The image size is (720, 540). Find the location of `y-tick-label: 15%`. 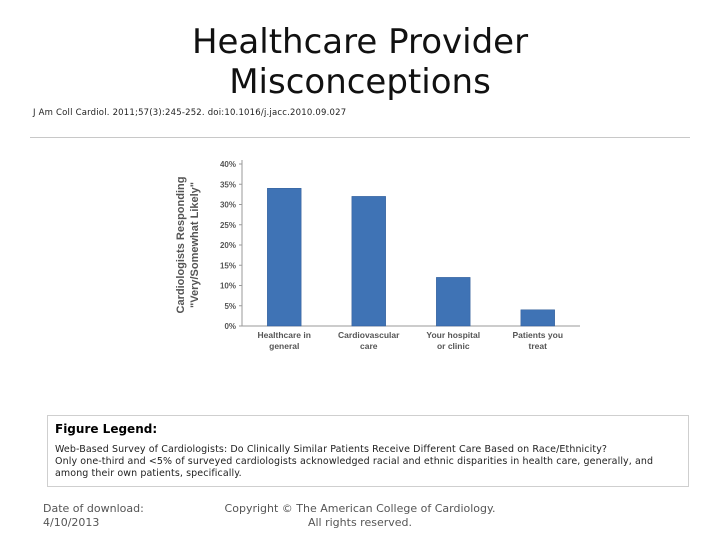

y-tick-label: 15% is located at coordinates (228, 265).